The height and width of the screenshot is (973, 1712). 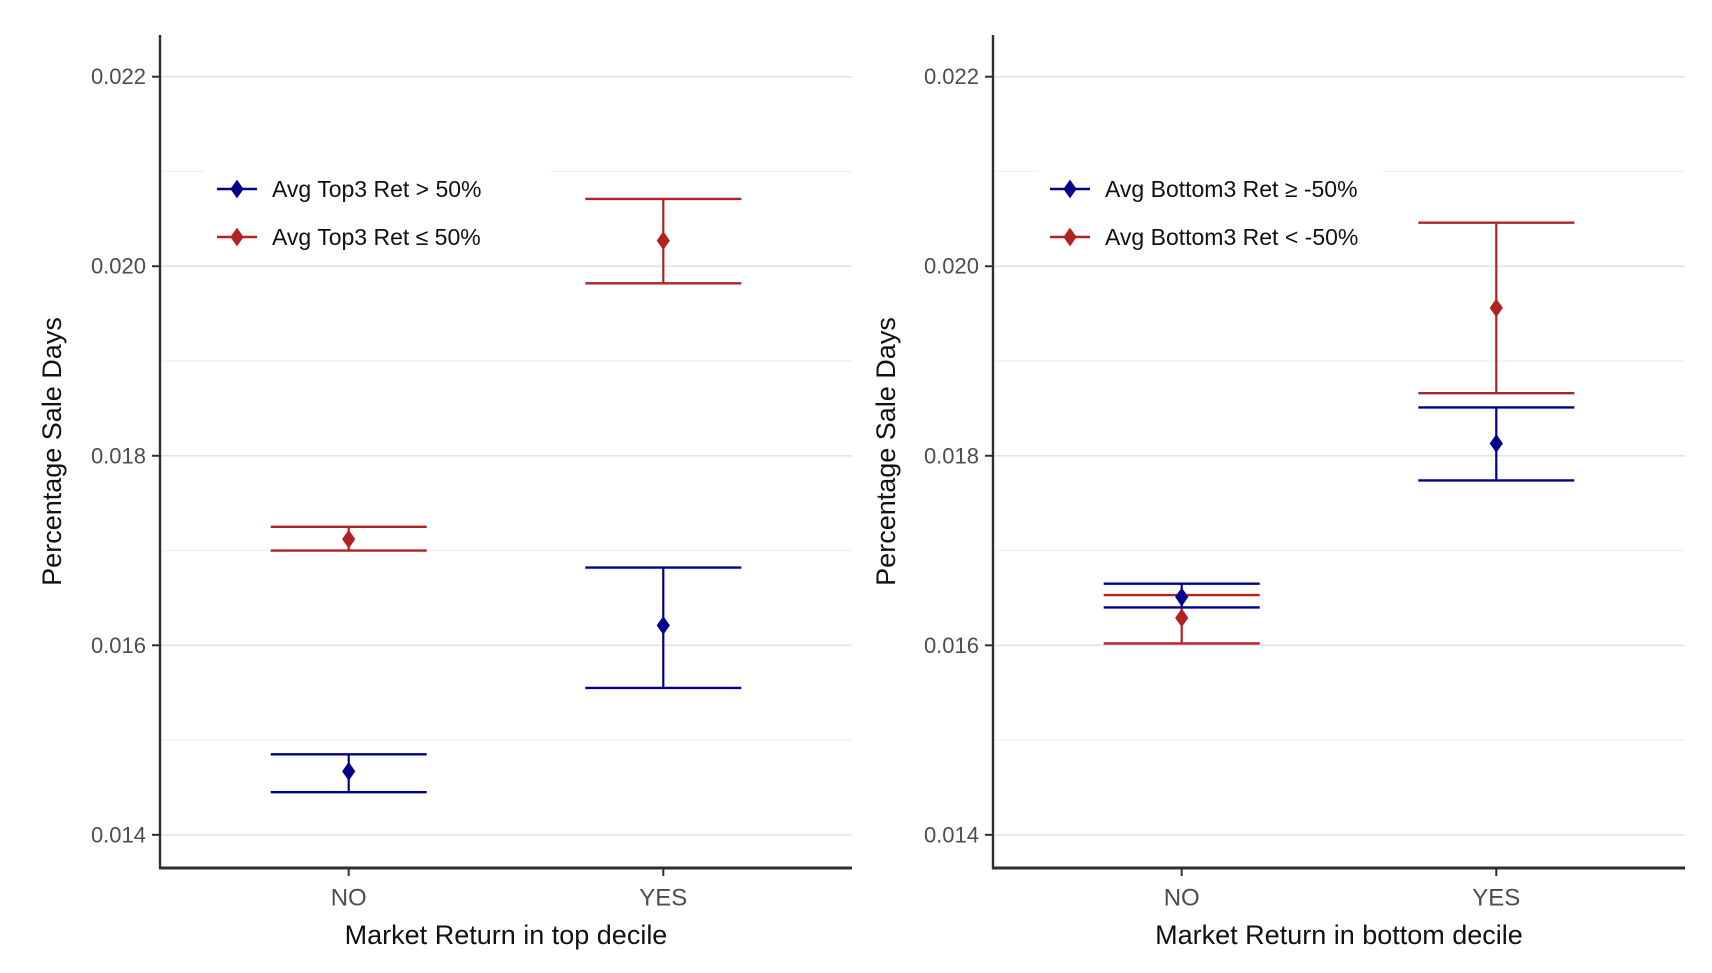 I want to click on legend-label: Avg Top3 Ret ≤ 50%, so click(x=376, y=237).